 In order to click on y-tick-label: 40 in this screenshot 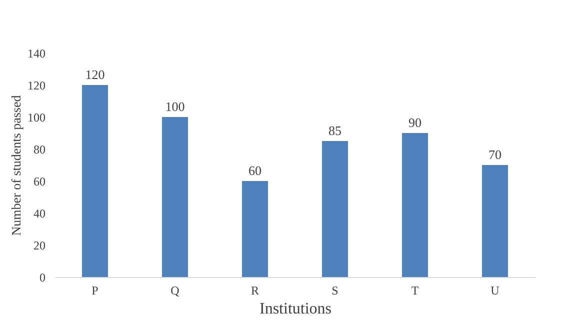, I will do `click(40, 213)`.